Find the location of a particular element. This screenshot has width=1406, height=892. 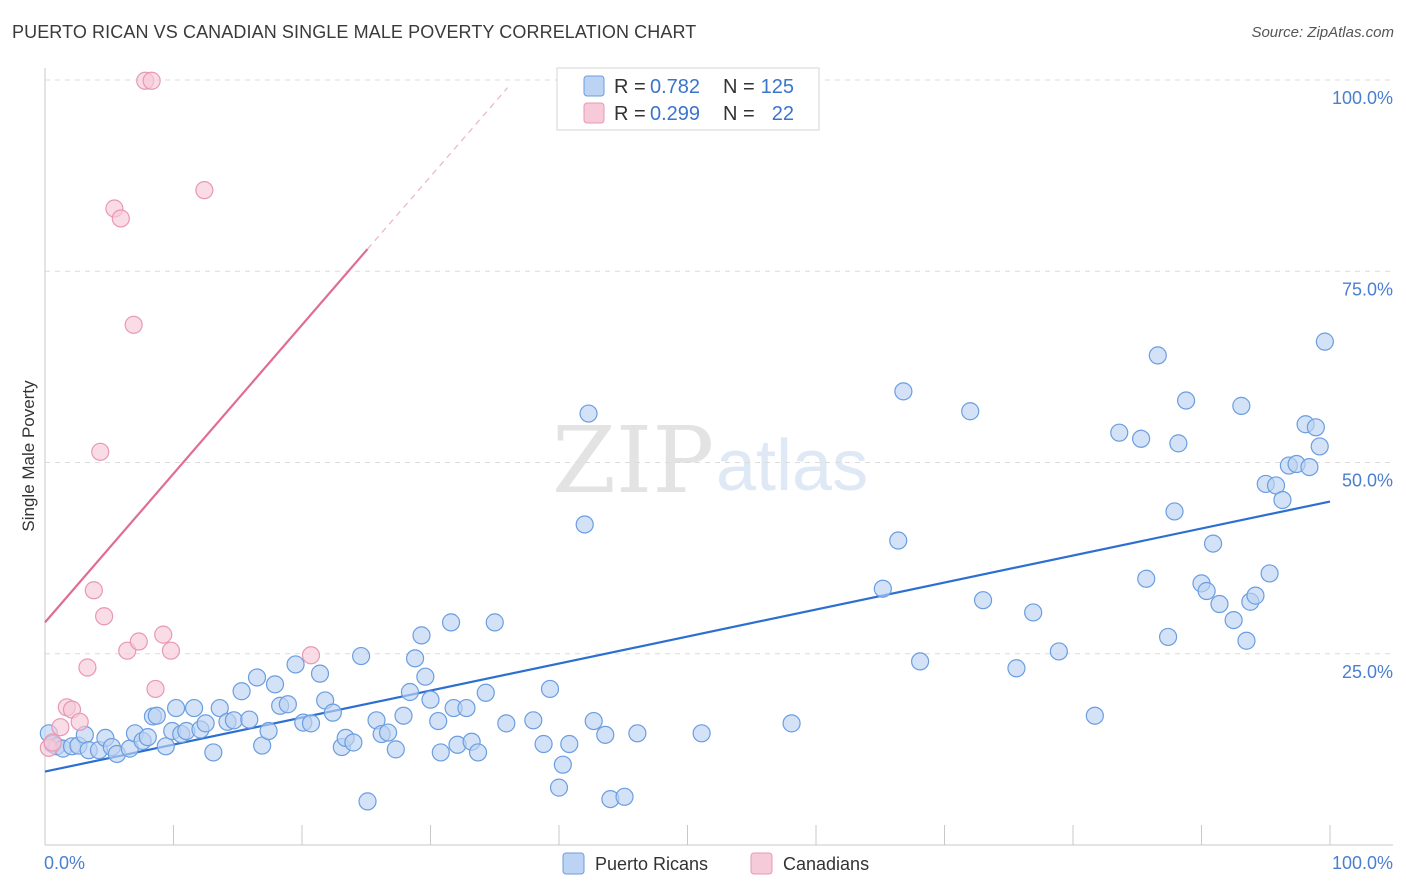

watermark: ZIP atlas is located at coordinates (710, 460).